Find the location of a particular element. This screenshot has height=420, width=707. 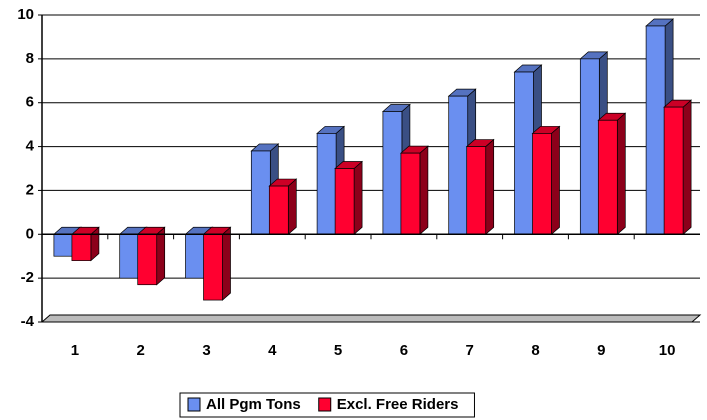

y-tick-label: 2 is located at coordinates (30, 189).